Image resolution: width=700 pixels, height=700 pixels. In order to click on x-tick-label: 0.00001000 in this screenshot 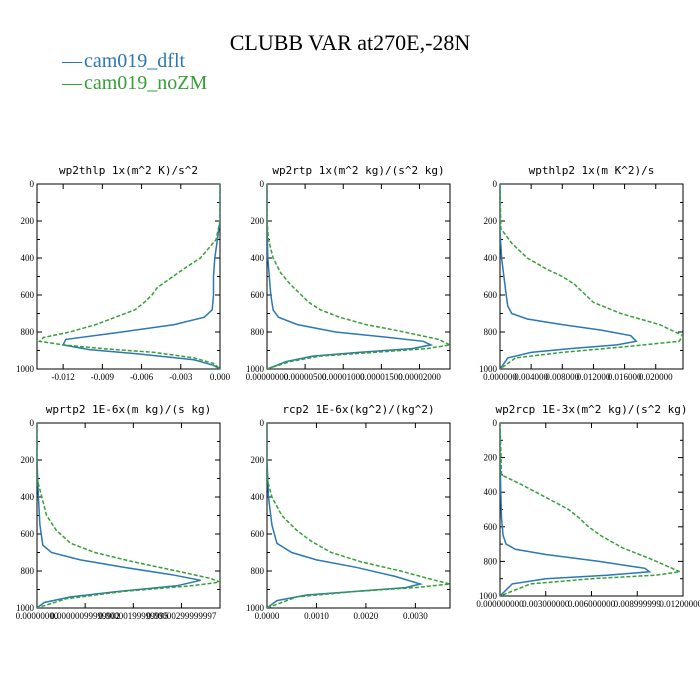, I will do `click(343, 377)`.